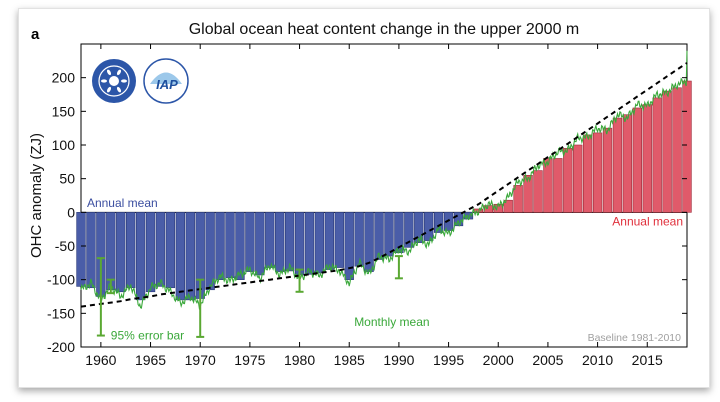  Describe the element at coordinates (240, 246) in the screenshot. I see `bar-1974` at that location.